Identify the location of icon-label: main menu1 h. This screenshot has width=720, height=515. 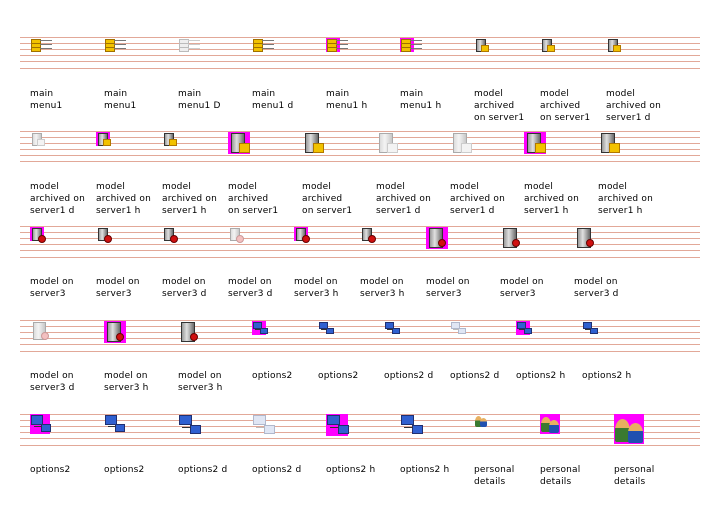
(347, 100).